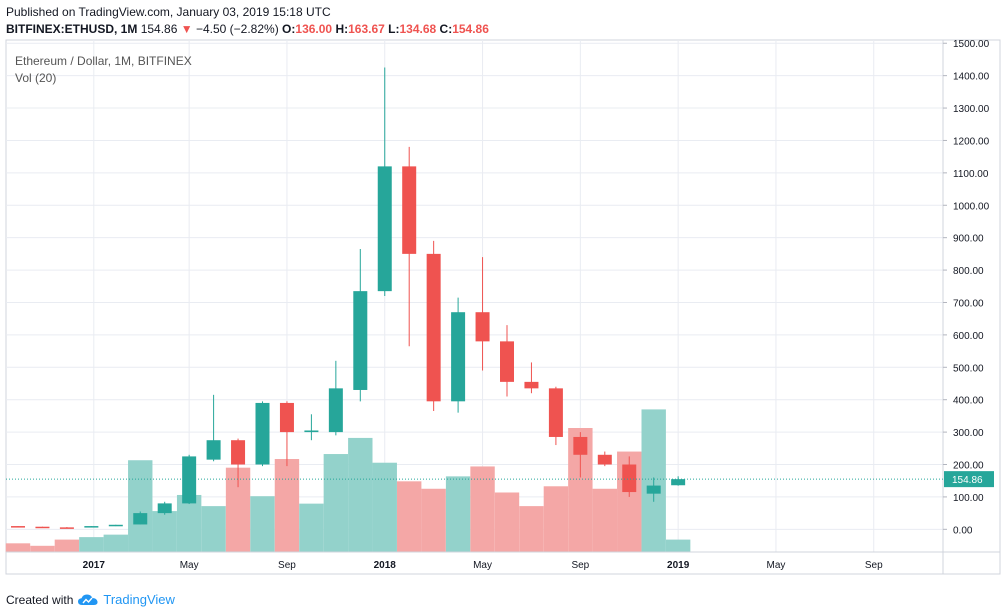  What do you see at coordinates (971, 44) in the screenshot?
I see `price-tick-label: 1500.00` at bounding box center [971, 44].